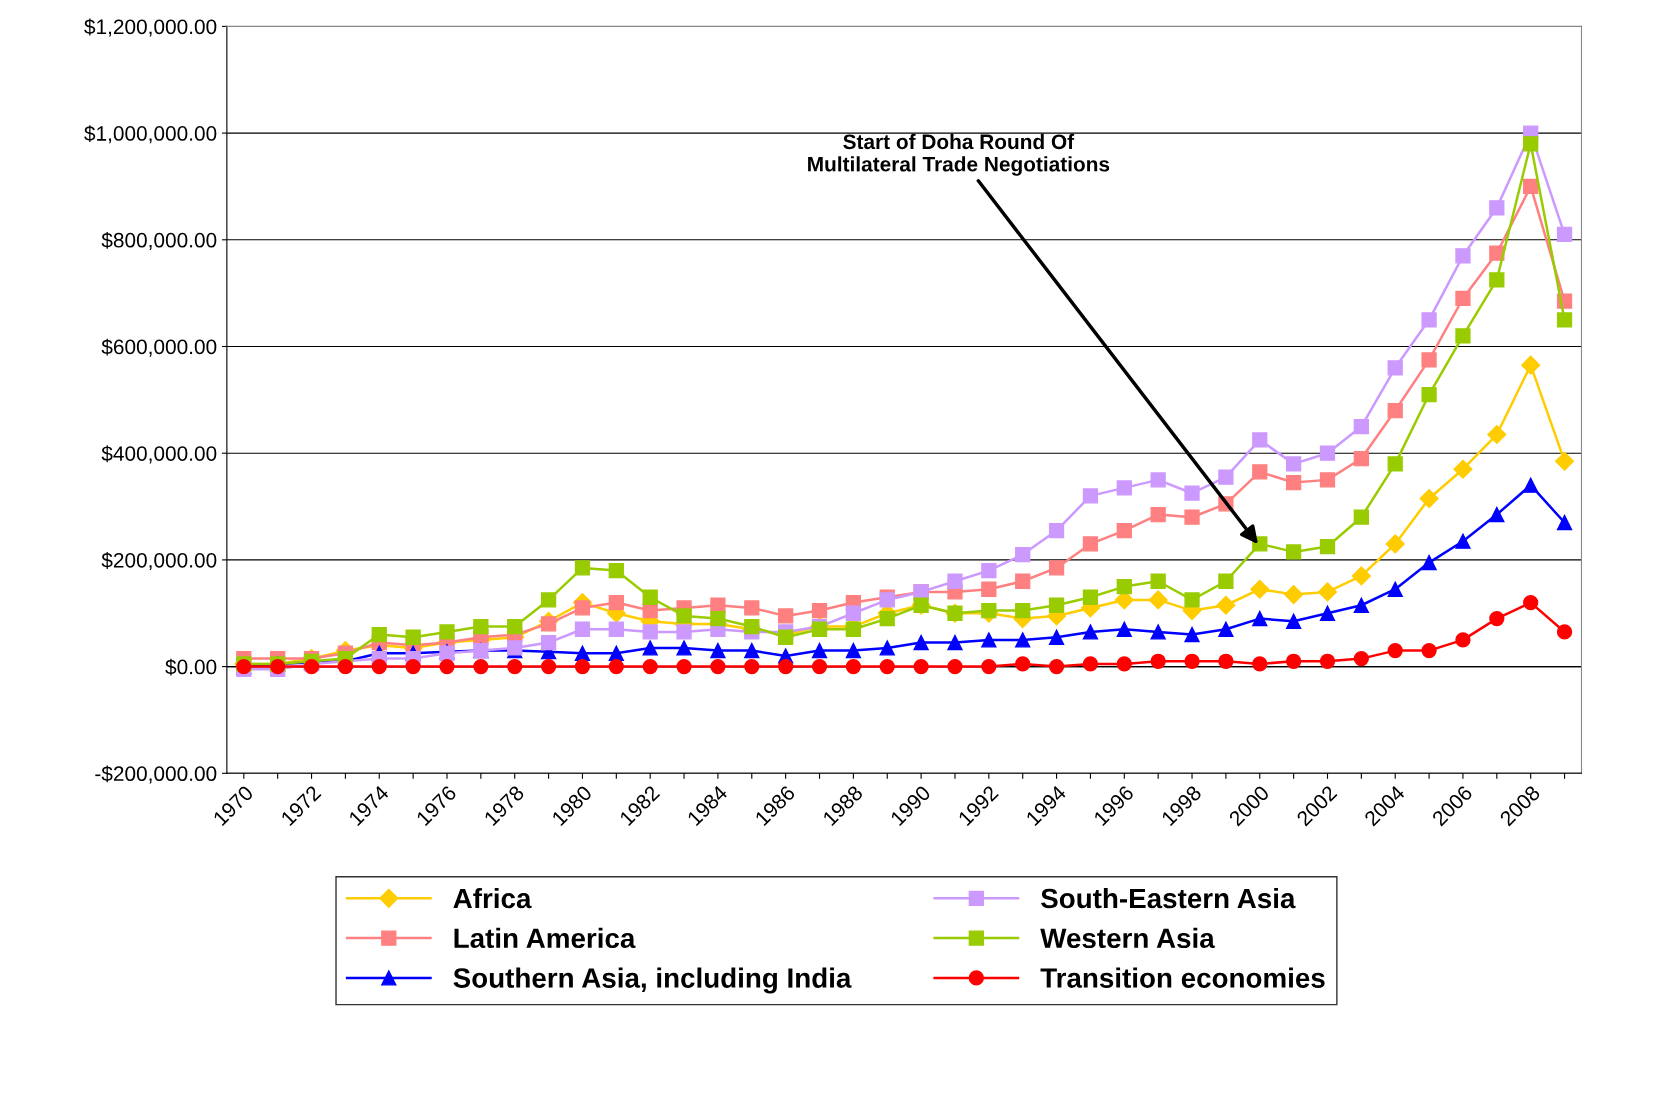  What do you see at coordinates (652, 980) in the screenshot?
I see `legend-label: Southern Asia, including India` at bounding box center [652, 980].